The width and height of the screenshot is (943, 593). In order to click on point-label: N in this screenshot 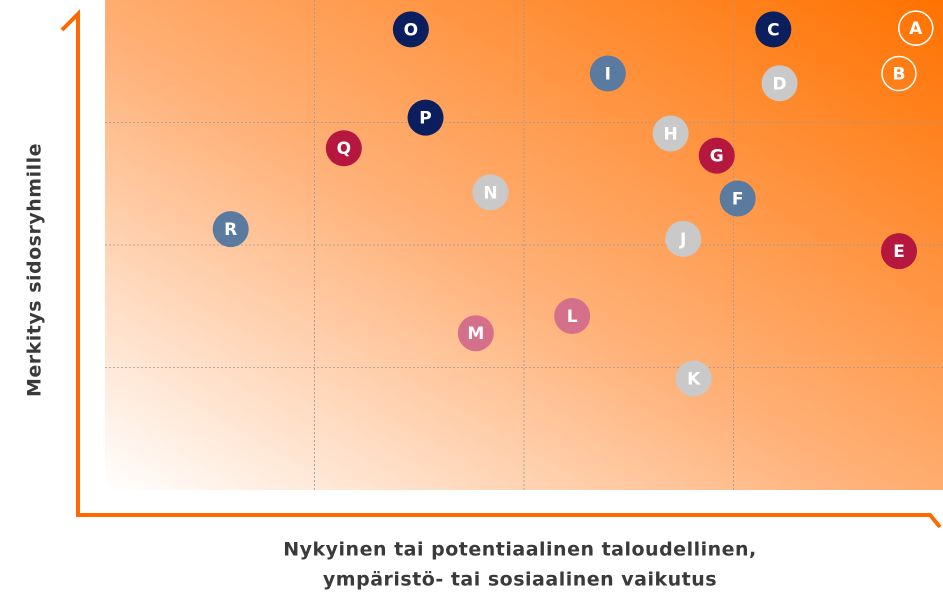, I will do `click(490, 193)`.